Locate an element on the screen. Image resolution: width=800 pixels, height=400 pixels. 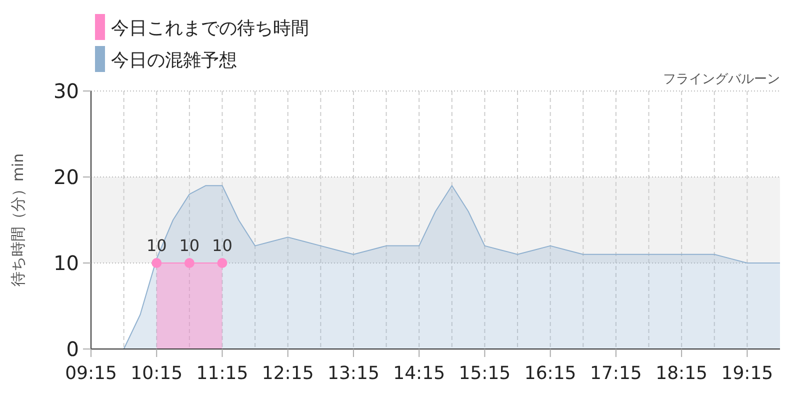
x-tick-label: 14:15 is located at coordinates (419, 373).